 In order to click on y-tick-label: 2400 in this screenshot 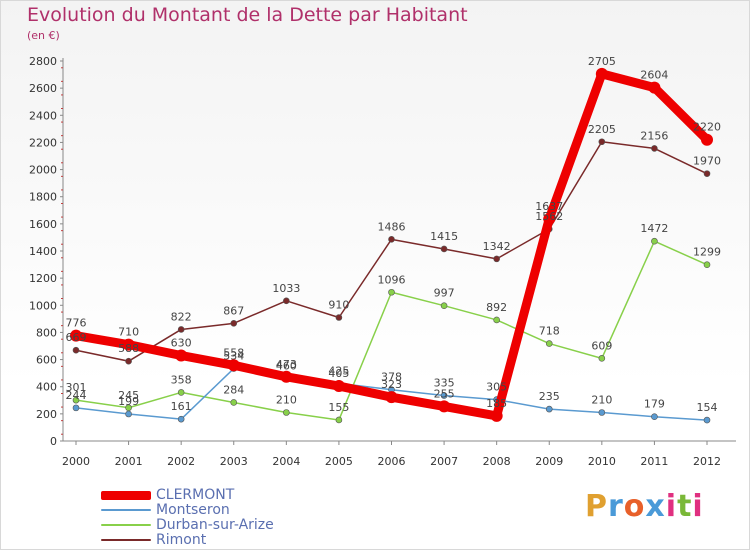, I will do `click(43, 115)`.